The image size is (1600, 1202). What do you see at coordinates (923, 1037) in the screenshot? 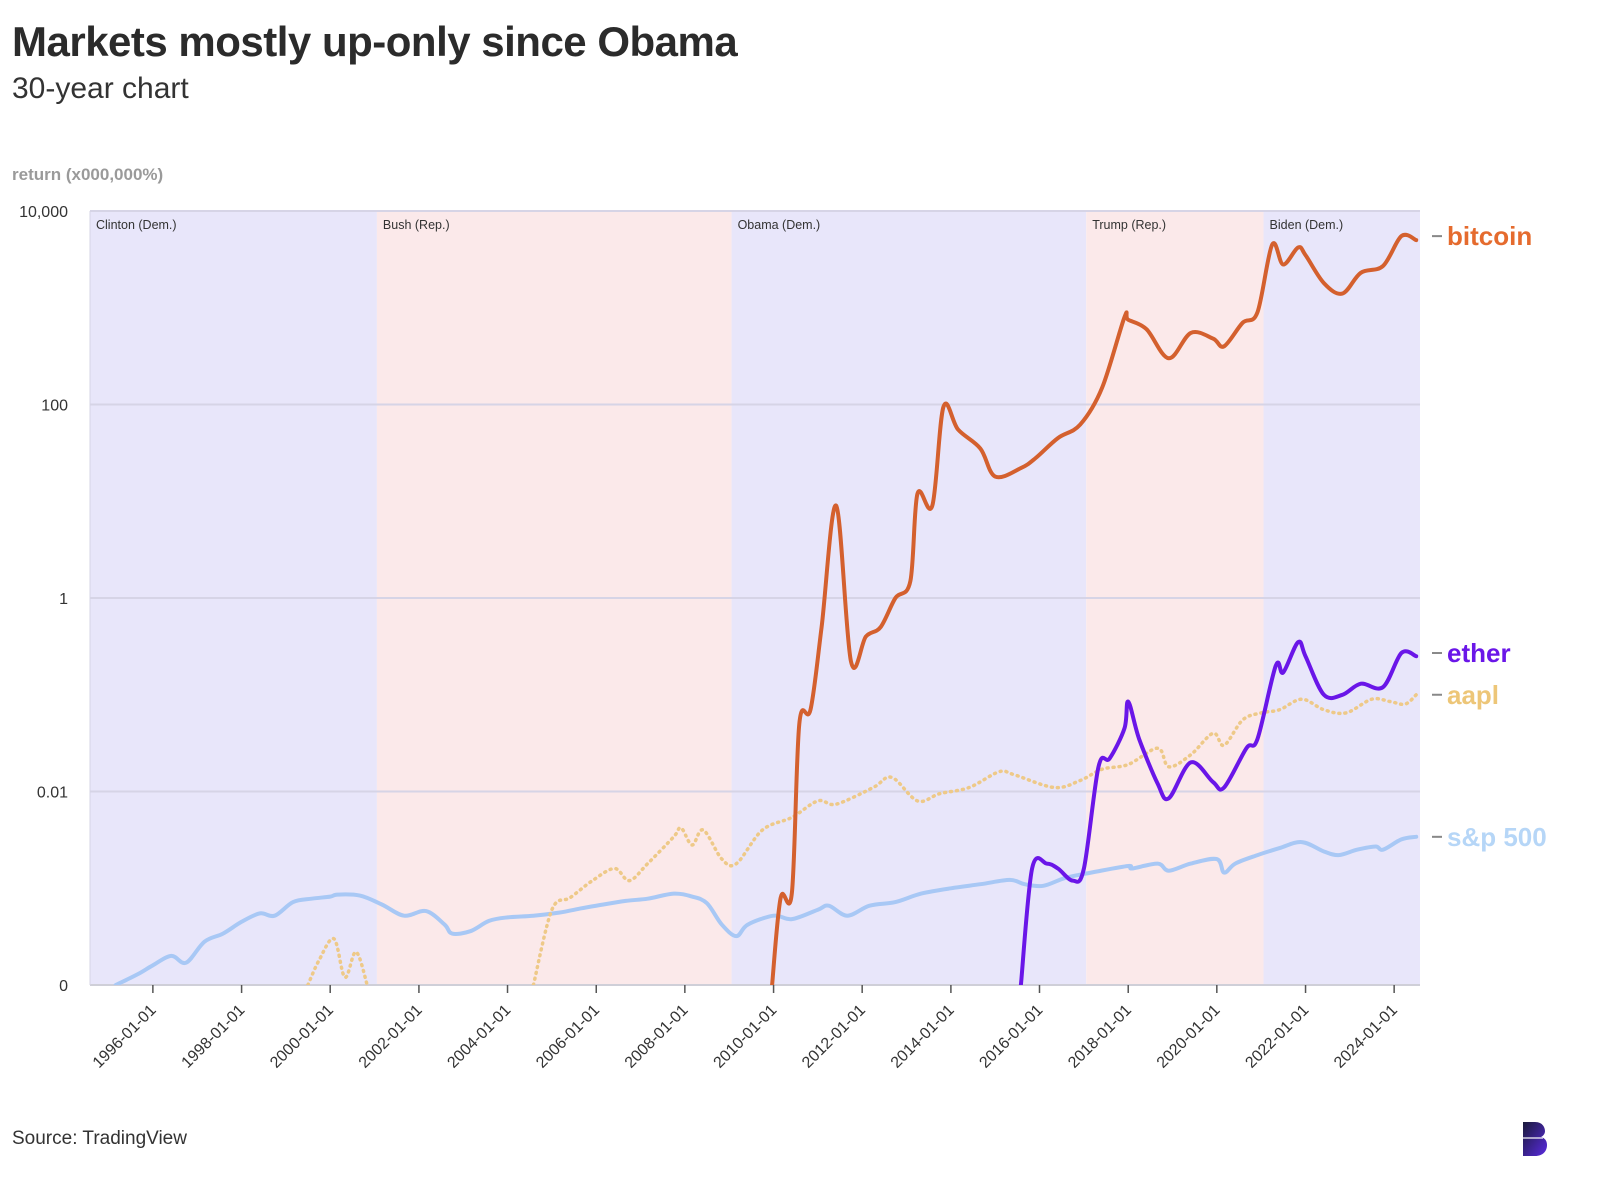
I see `x-tick-label-9: 2014-01-01` at bounding box center [923, 1037].